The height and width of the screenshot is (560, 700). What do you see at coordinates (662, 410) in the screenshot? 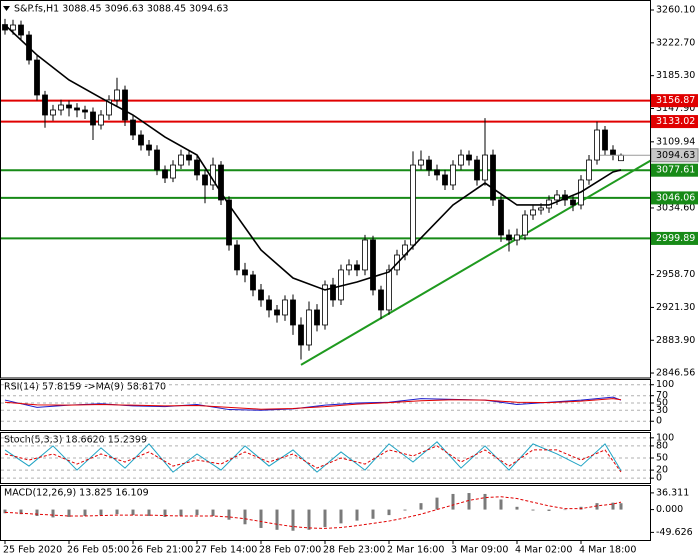
I see `y-tick-label: 30` at bounding box center [662, 410].